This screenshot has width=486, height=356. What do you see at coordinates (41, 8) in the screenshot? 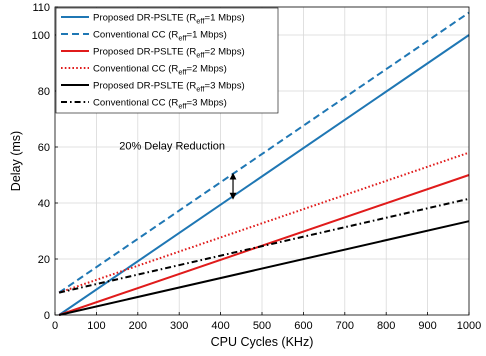
I see `y-tick-label: 110` at bounding box center [41, 8].